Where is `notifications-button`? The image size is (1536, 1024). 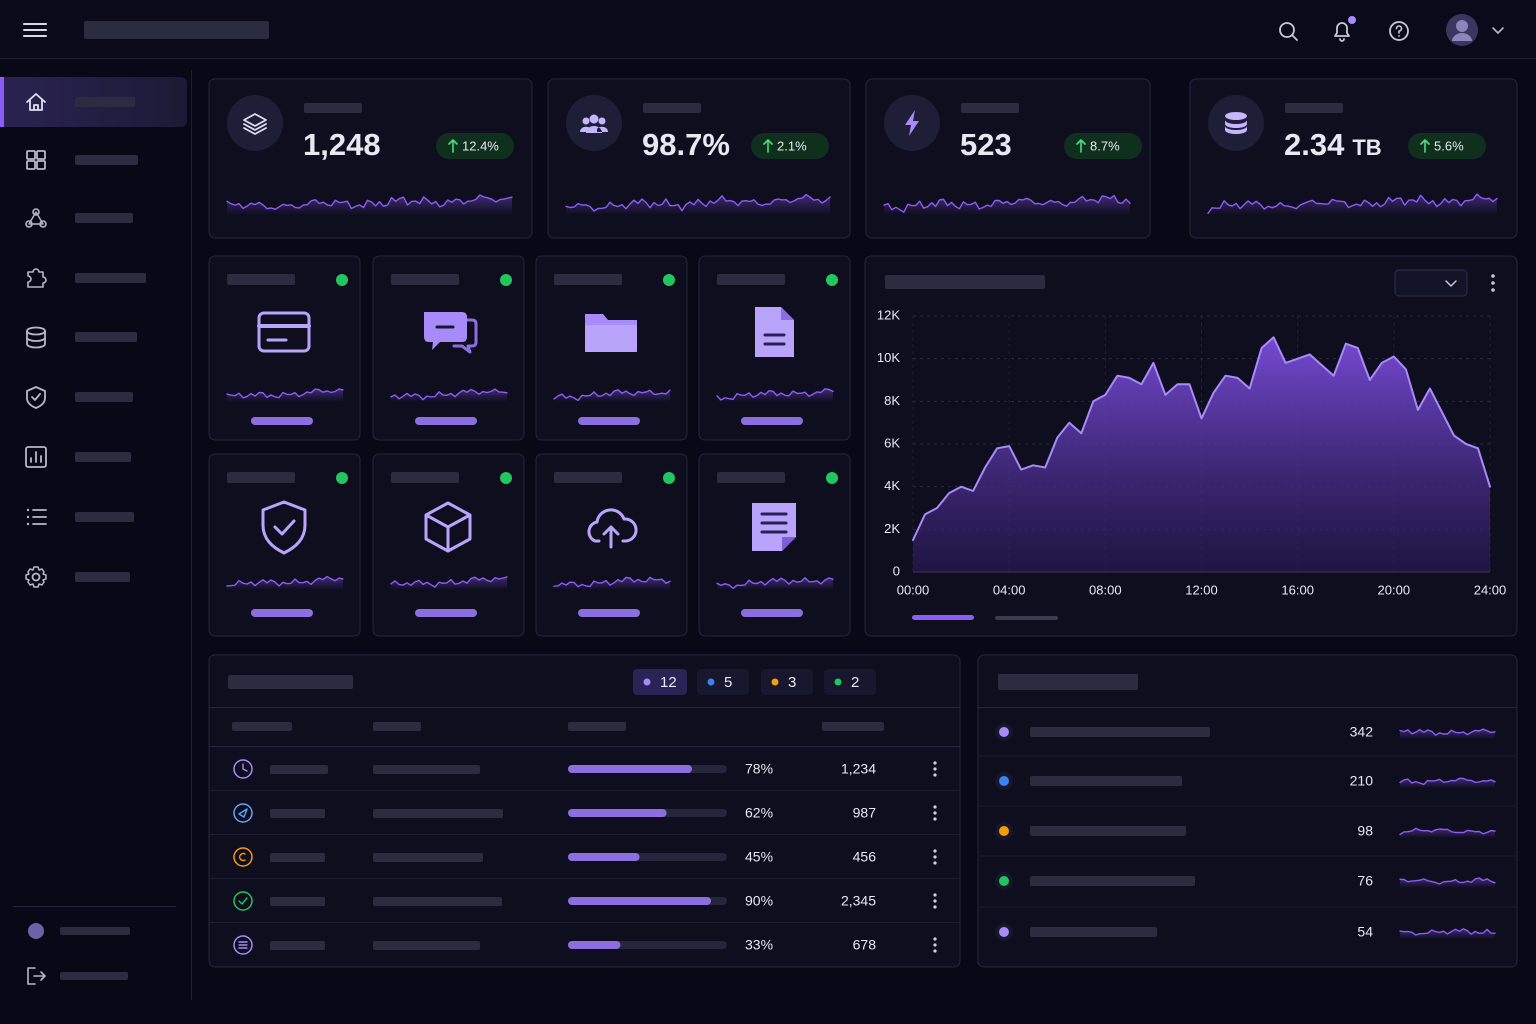
notifications-button is located at coordinates (1345, 29).